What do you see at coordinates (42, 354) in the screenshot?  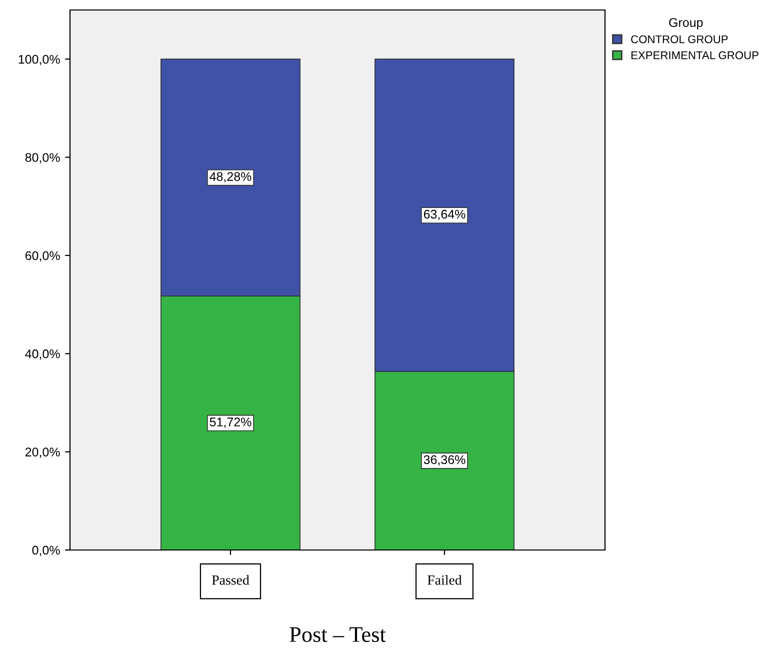 I see `y-tick-label: 40,0%` at bounding box center [42, 354].